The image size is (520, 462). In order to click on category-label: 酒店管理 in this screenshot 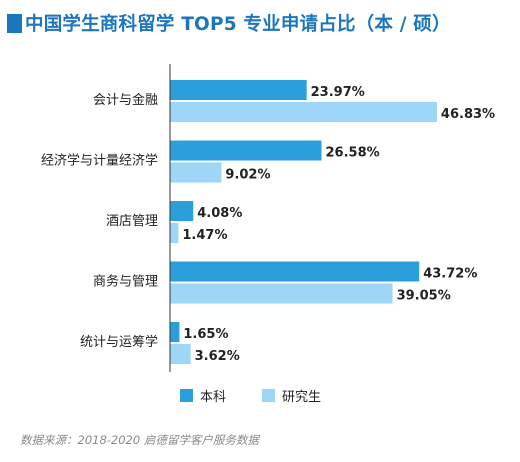, I will do `click(132, 221)`.